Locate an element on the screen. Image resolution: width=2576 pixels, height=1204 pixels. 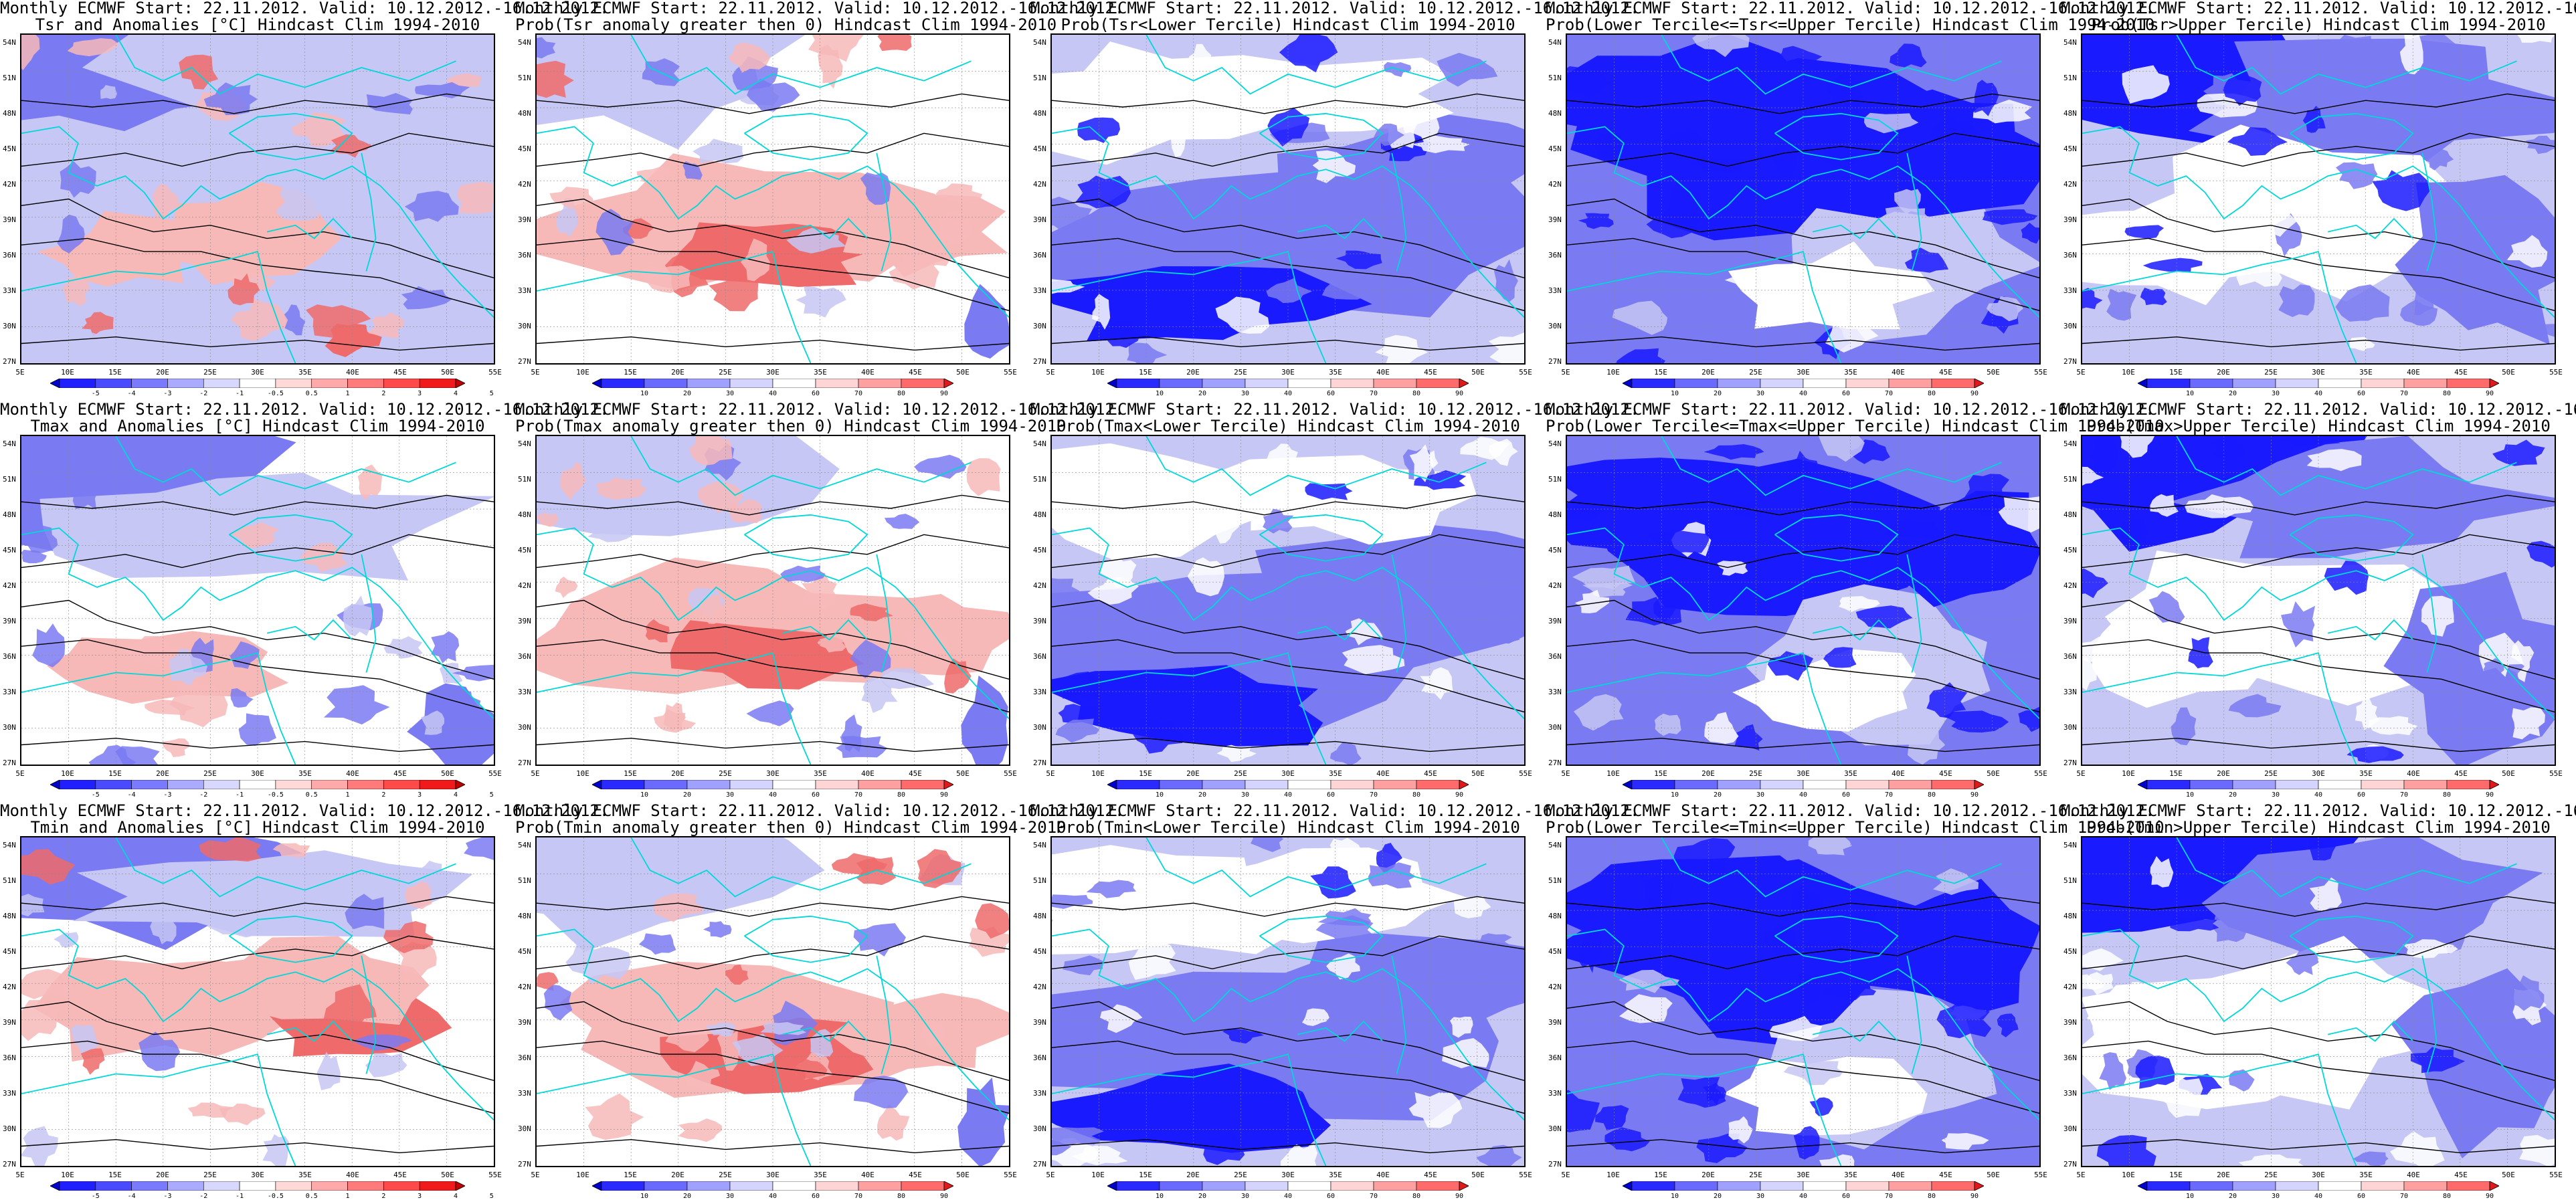
latitude-label: 45N is located at coordinates (1039, 550).